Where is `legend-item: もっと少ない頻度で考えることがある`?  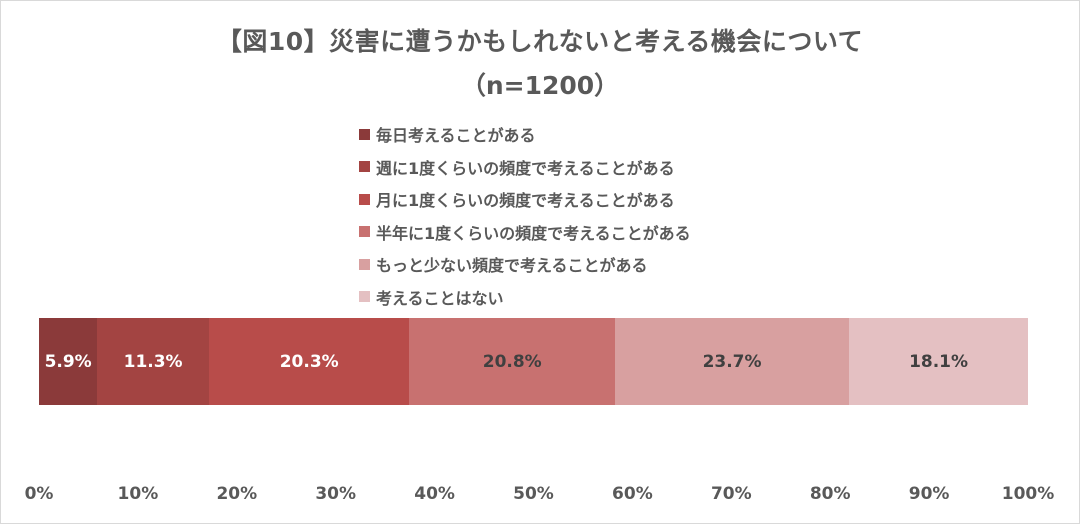
legend-item: もっと少ない頻度で考えることがある is located at coordinates (525, 264).